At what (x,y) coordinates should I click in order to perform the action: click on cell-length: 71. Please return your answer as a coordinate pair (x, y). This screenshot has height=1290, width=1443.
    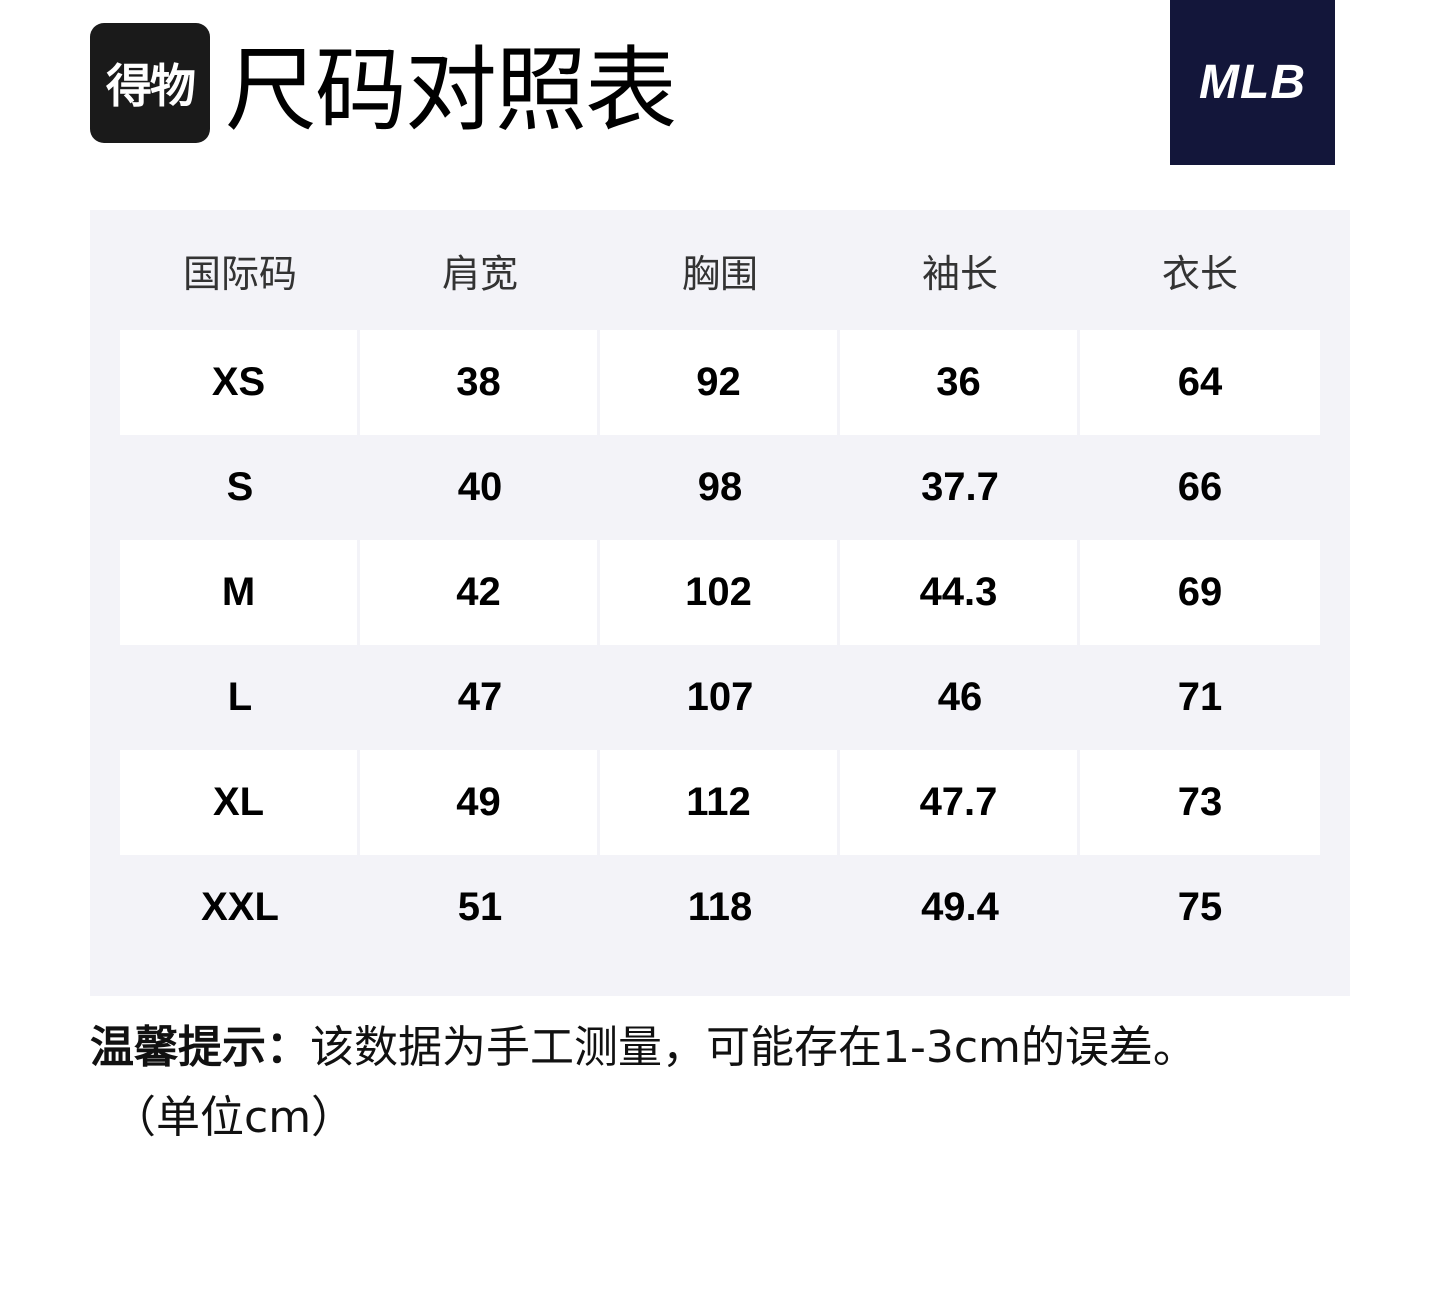
    Looking at the image, I should click on (1200, 697).